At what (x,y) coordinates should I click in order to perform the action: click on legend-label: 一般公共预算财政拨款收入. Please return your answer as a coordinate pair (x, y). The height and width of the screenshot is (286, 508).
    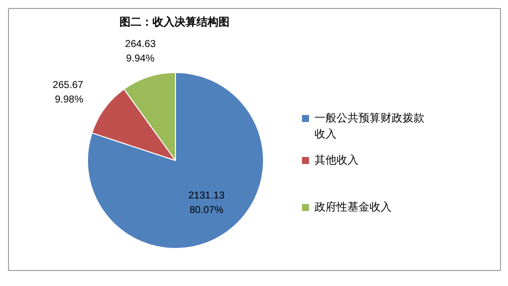
    Looking at the image, I should click on (369, 126).